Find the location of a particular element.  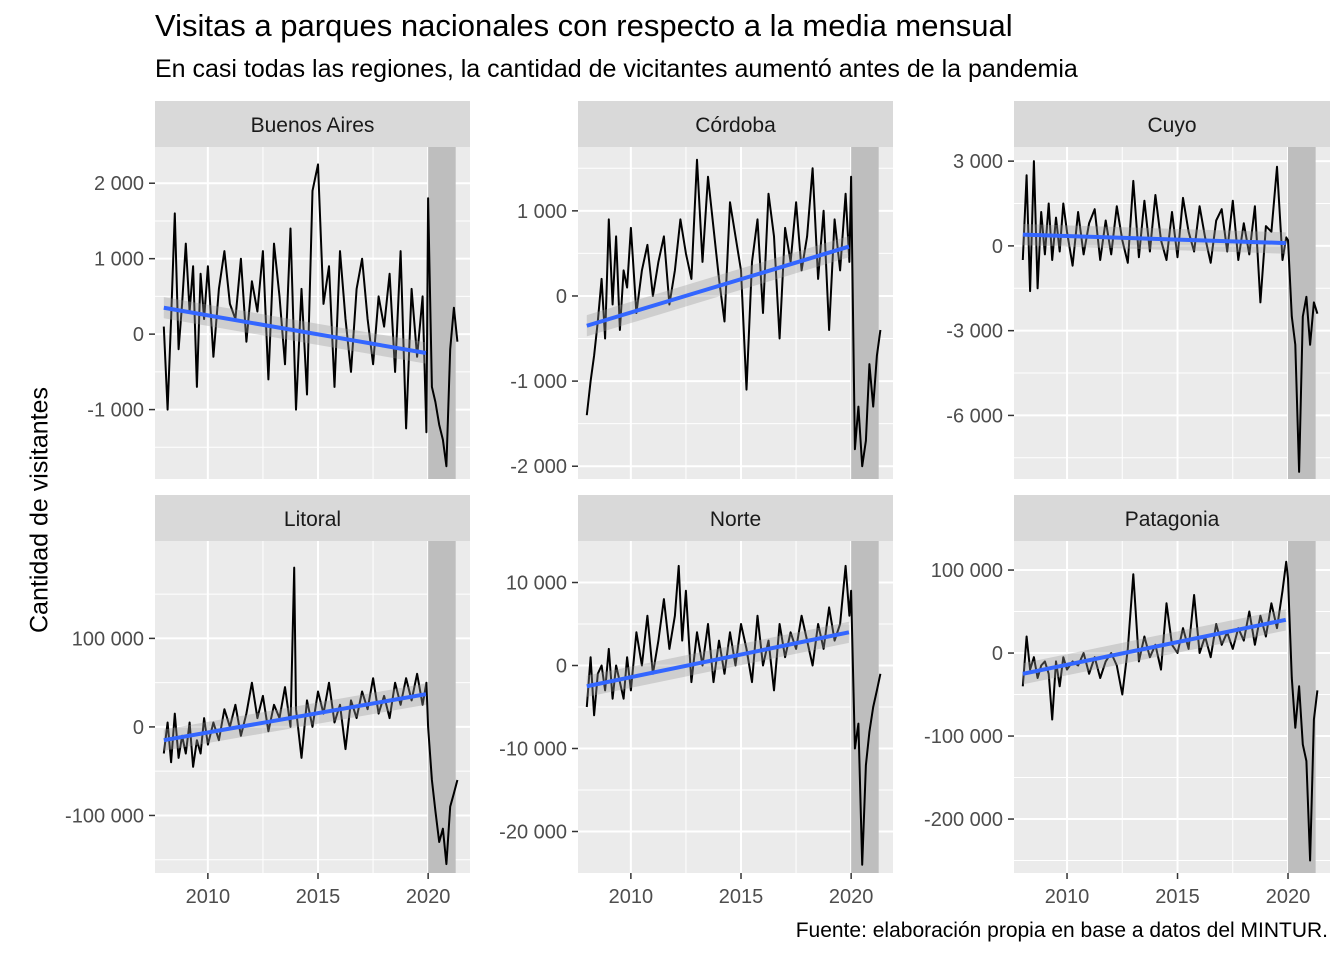

y-tick-label: -3 000 is located at coordinates (974, 332).